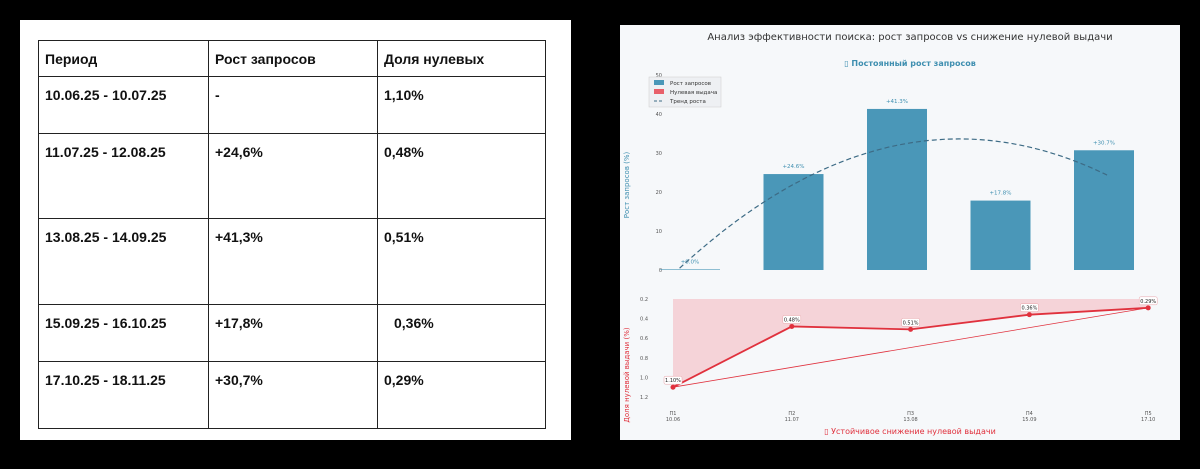 The height and width of the screenshot is (469, 1200). I want to click on cell-growth: +17,8%, so click(293, 333).